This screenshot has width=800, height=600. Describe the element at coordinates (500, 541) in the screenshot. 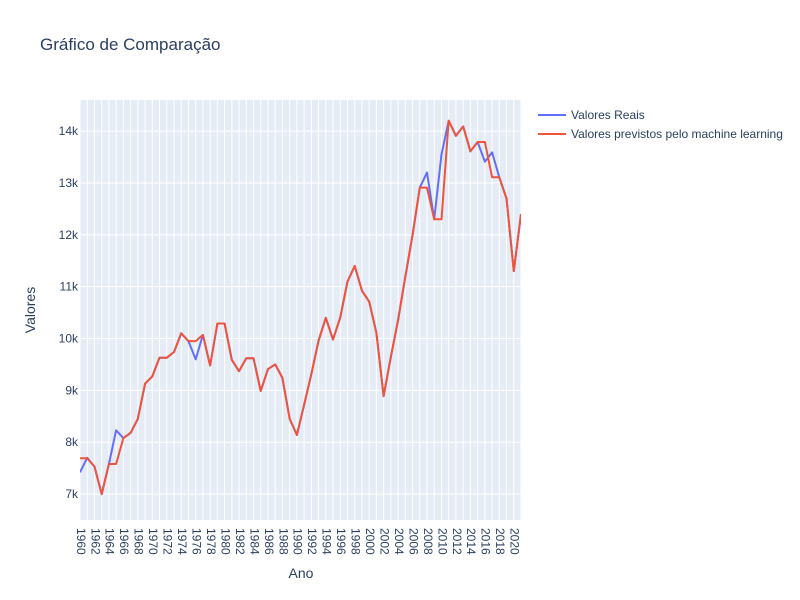

I see `x-tick-label: 2018` at that location.